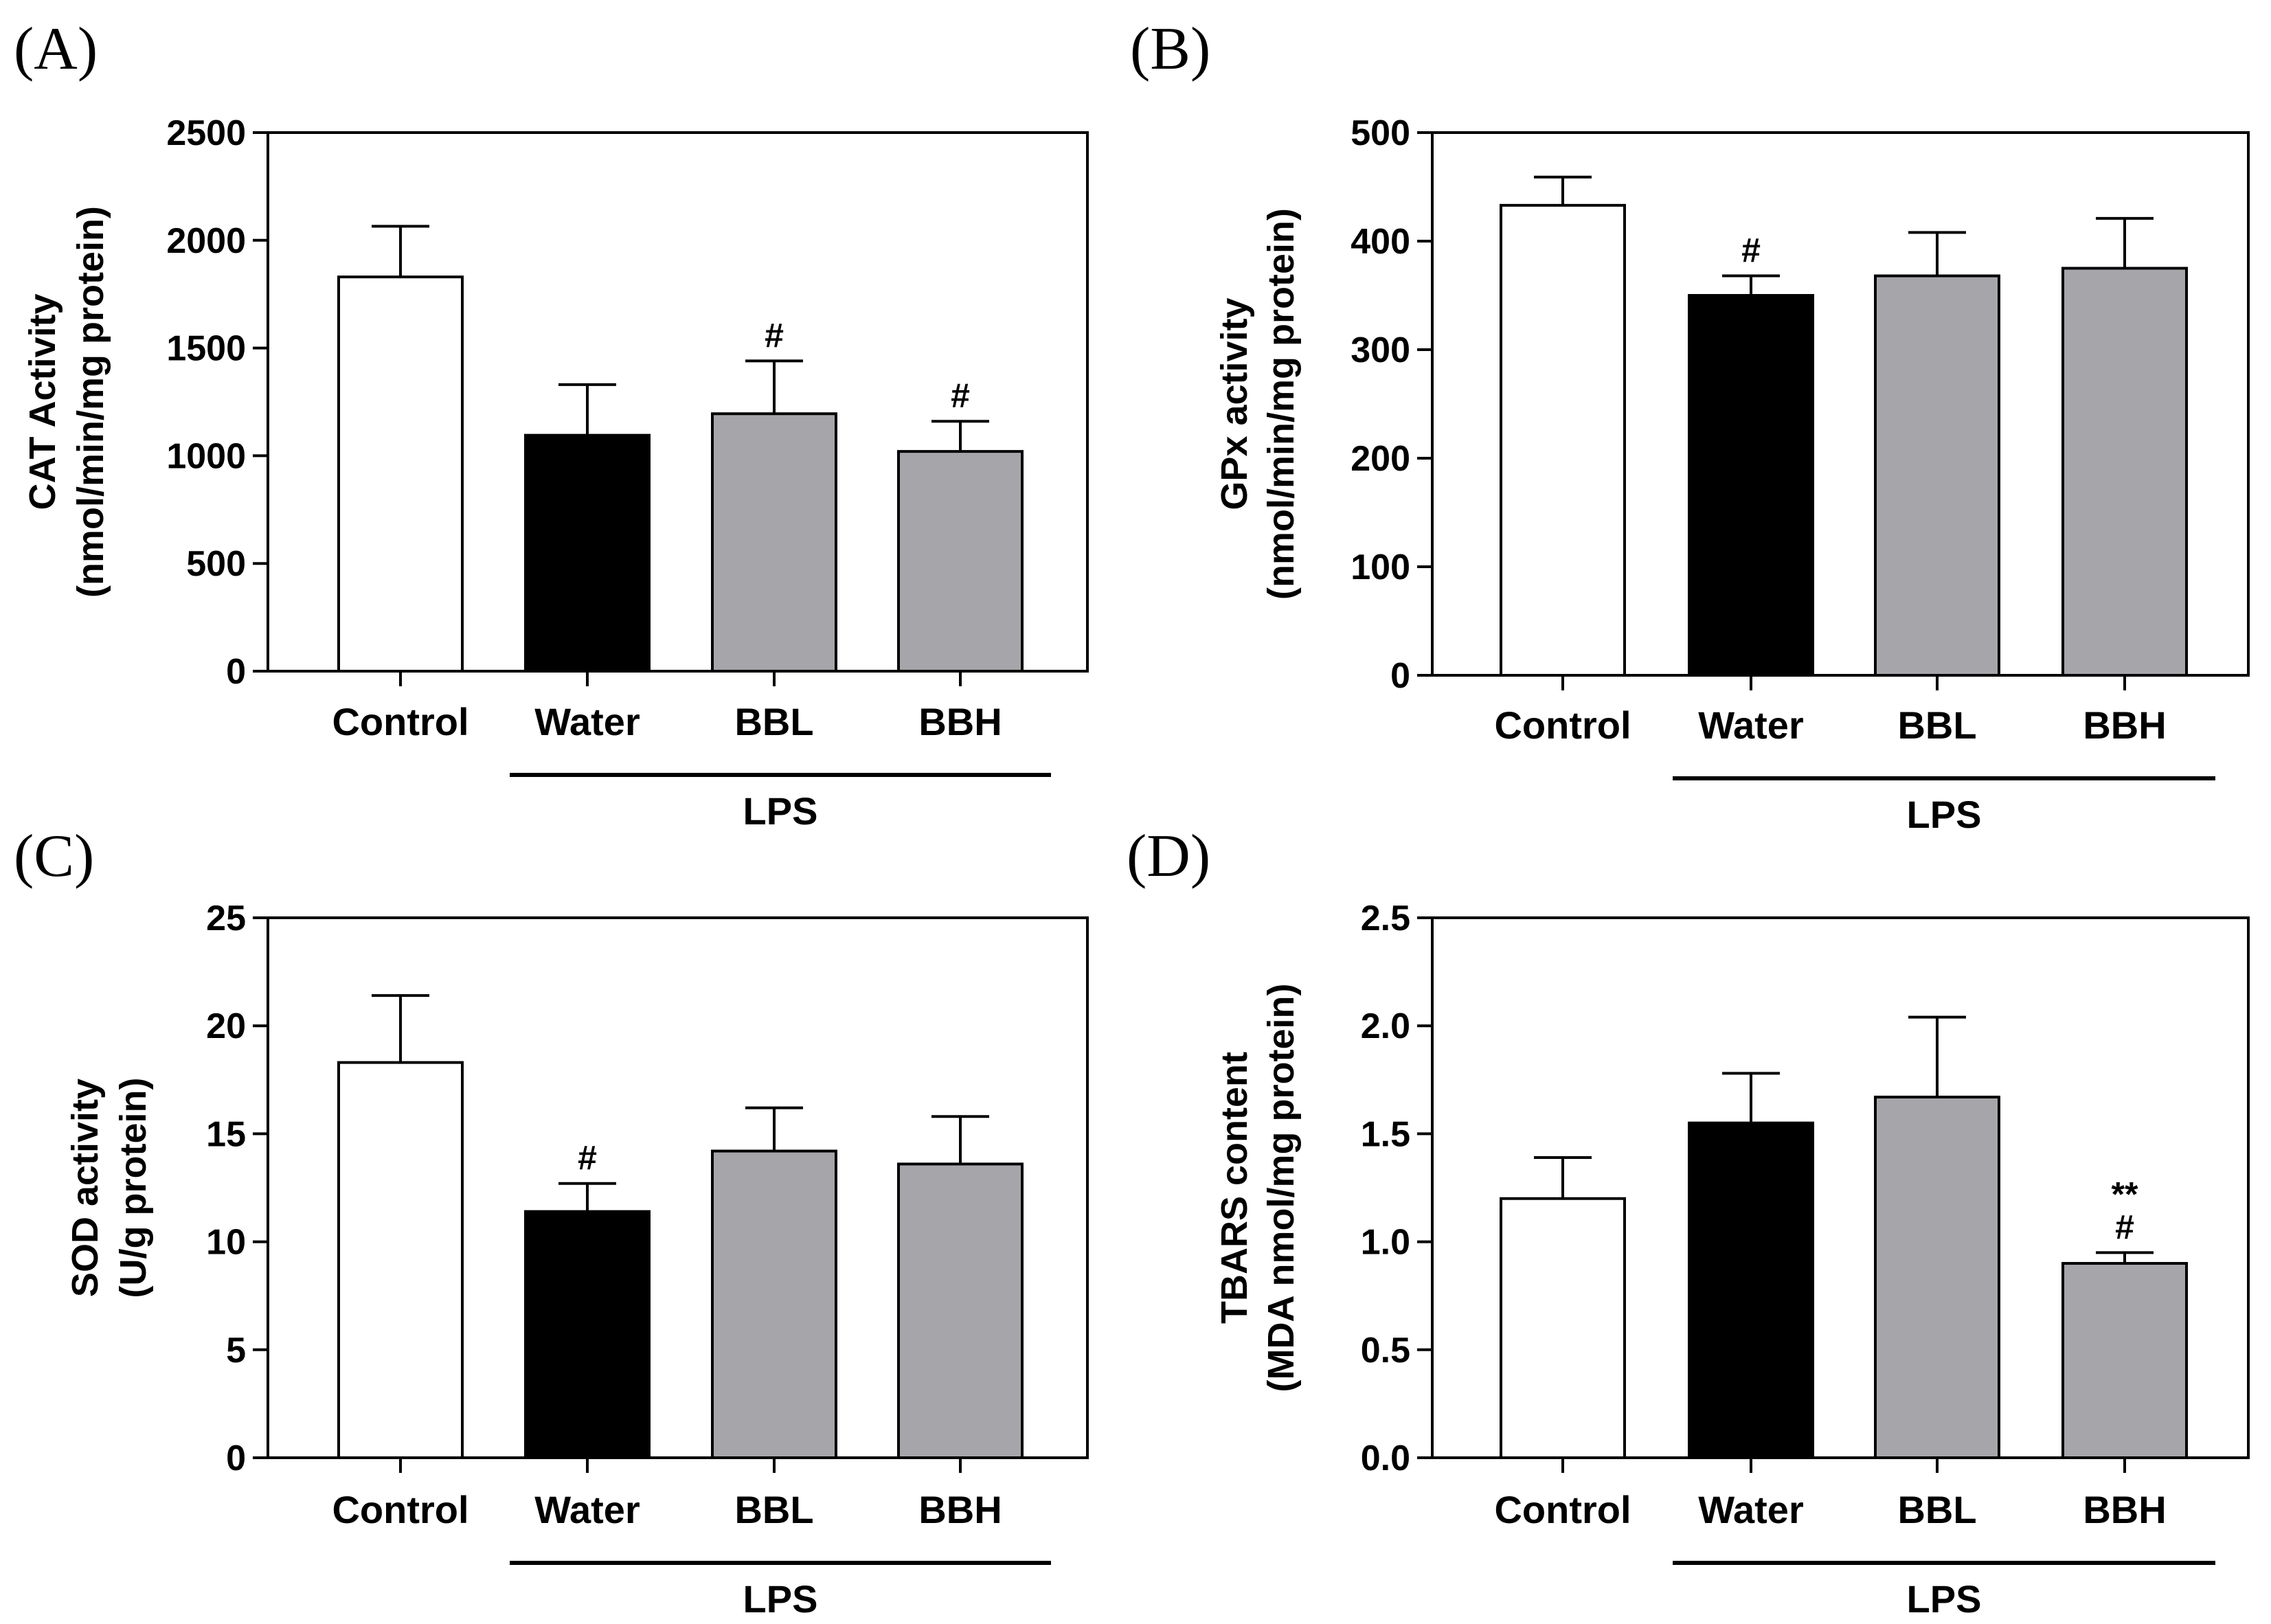  What do you see at coordinates (1385, 1134) in the screenshot?
I see `y-tick-label: 1.5` at bounding box center [1385, 1134].